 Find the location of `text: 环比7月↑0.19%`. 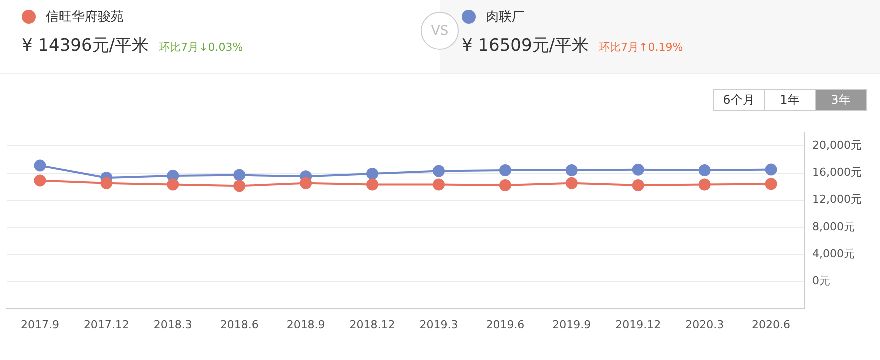

text: 环比7月↑0.19% is located at coordinates (641, 47).